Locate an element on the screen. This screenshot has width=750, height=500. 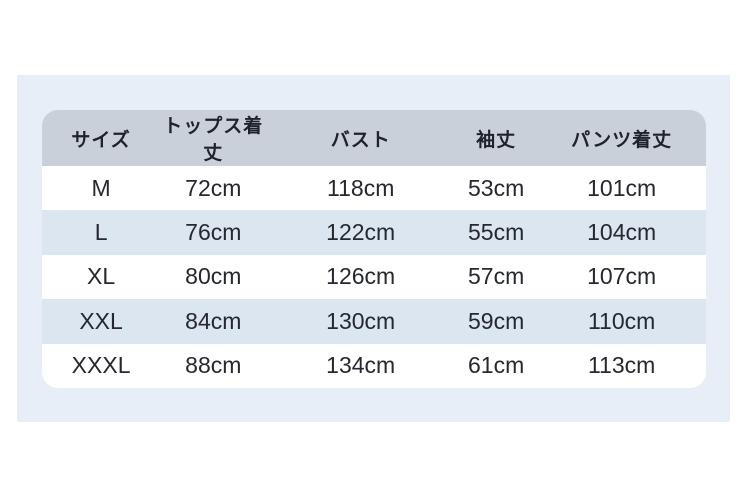
table-cell: 84cm is located at coordinates (213, 320).